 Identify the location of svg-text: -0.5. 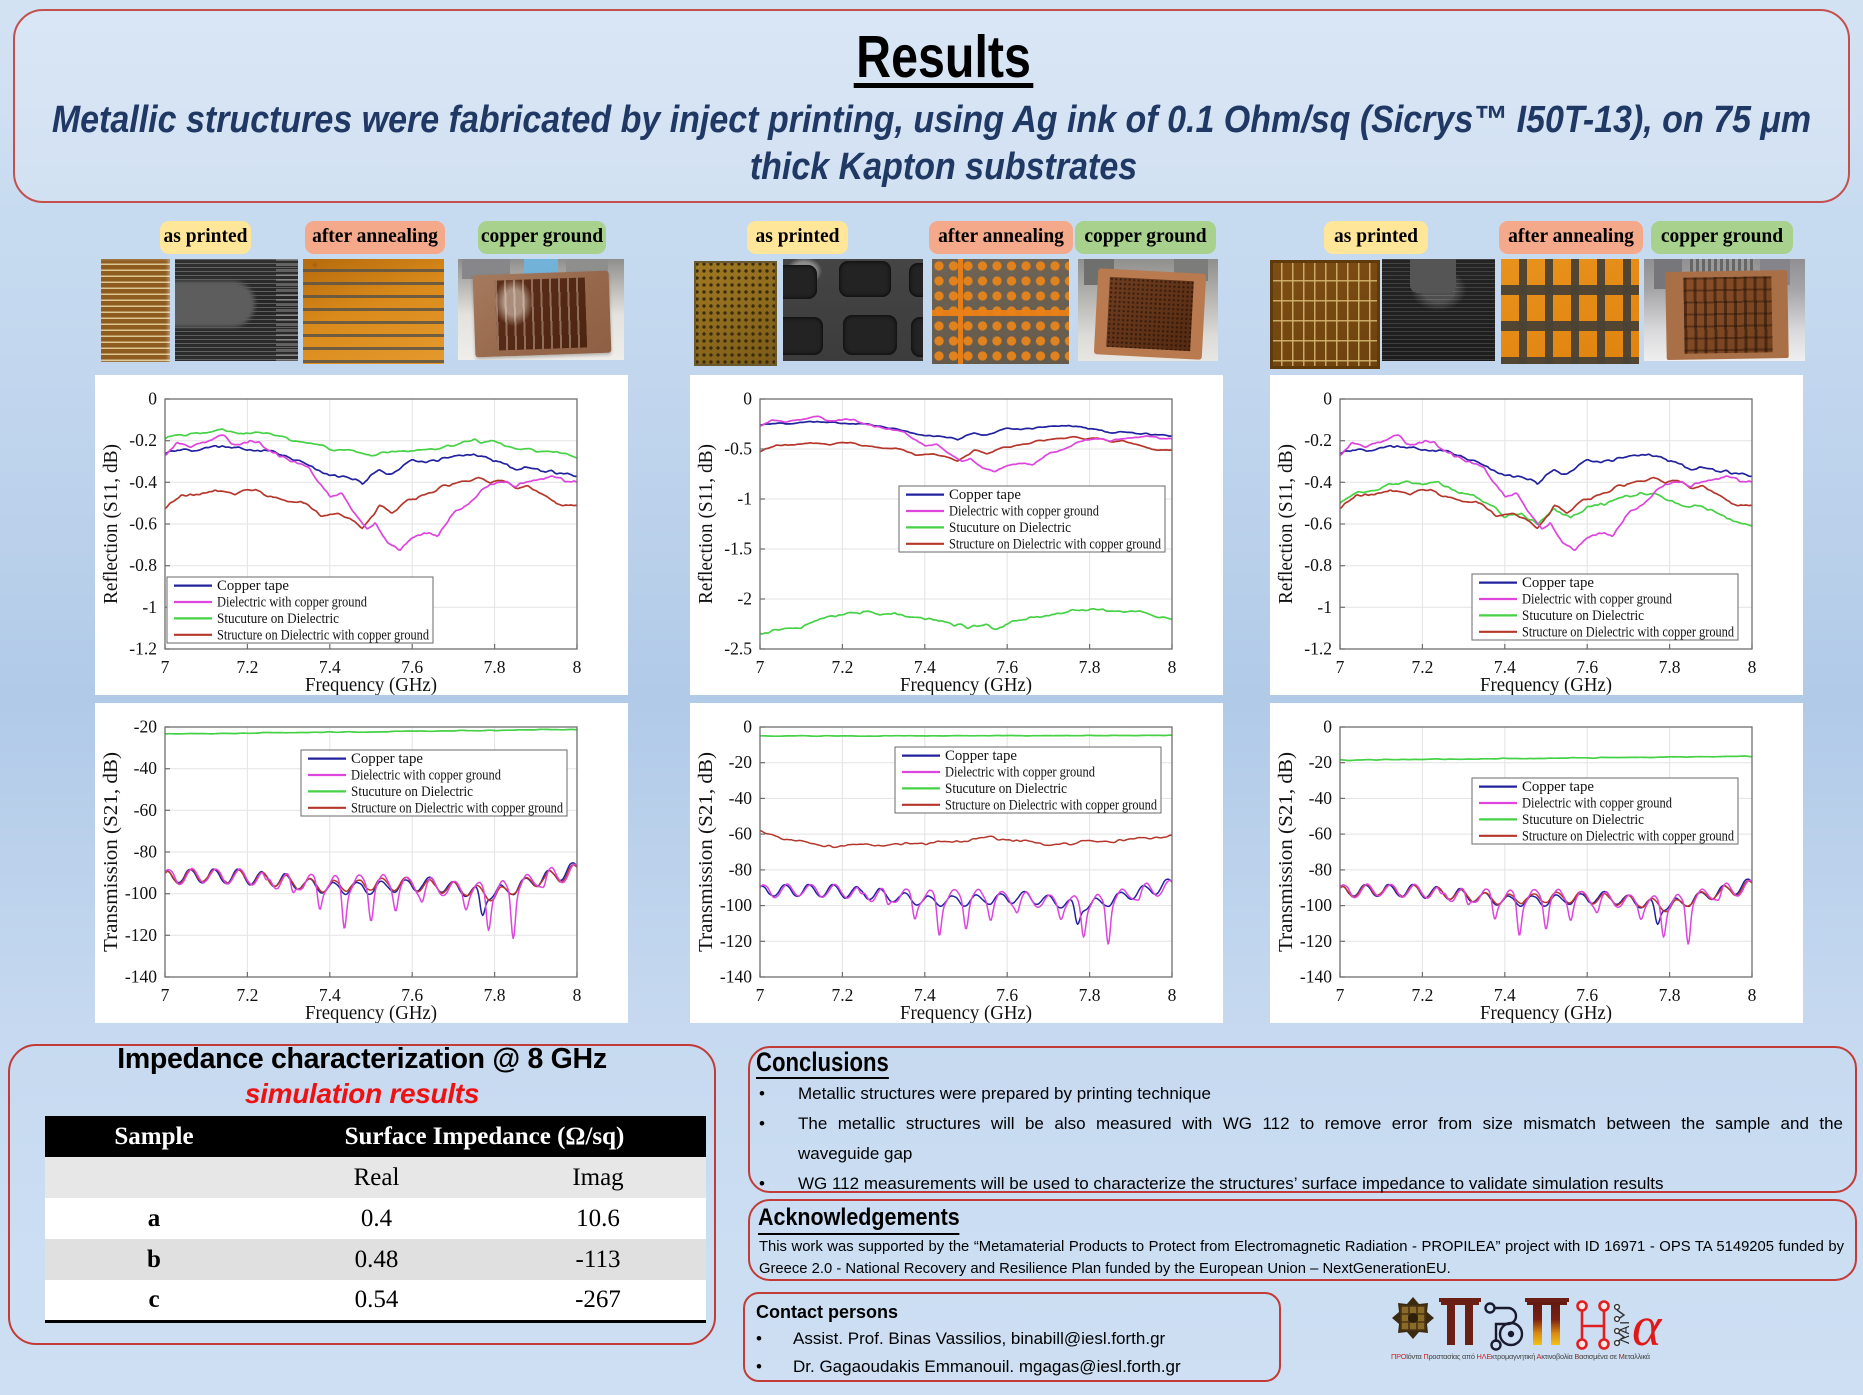
(738, 449).